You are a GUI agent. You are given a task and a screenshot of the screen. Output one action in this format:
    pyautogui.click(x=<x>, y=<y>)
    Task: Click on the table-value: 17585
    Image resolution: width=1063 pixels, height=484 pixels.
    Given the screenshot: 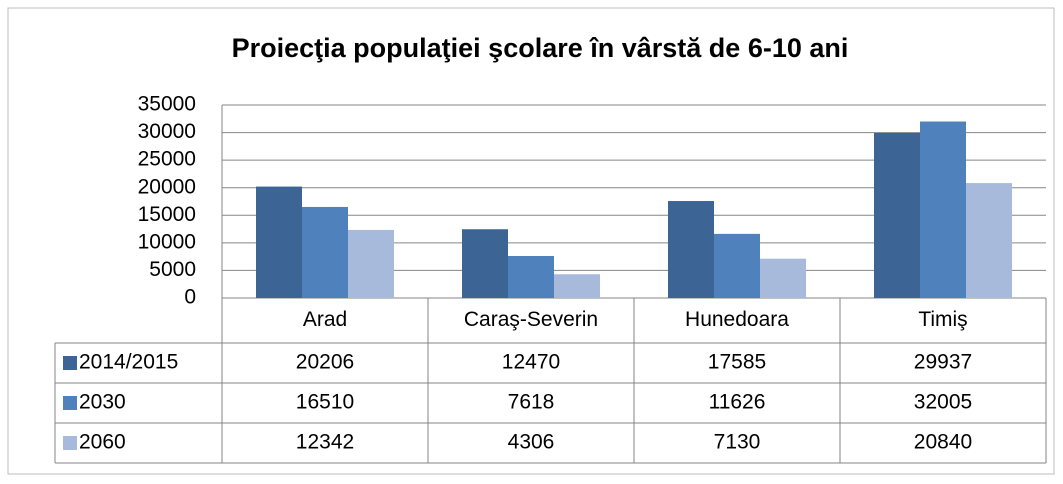 What is the action you would take?
    pyautogui.click(x=737, y=362)
    